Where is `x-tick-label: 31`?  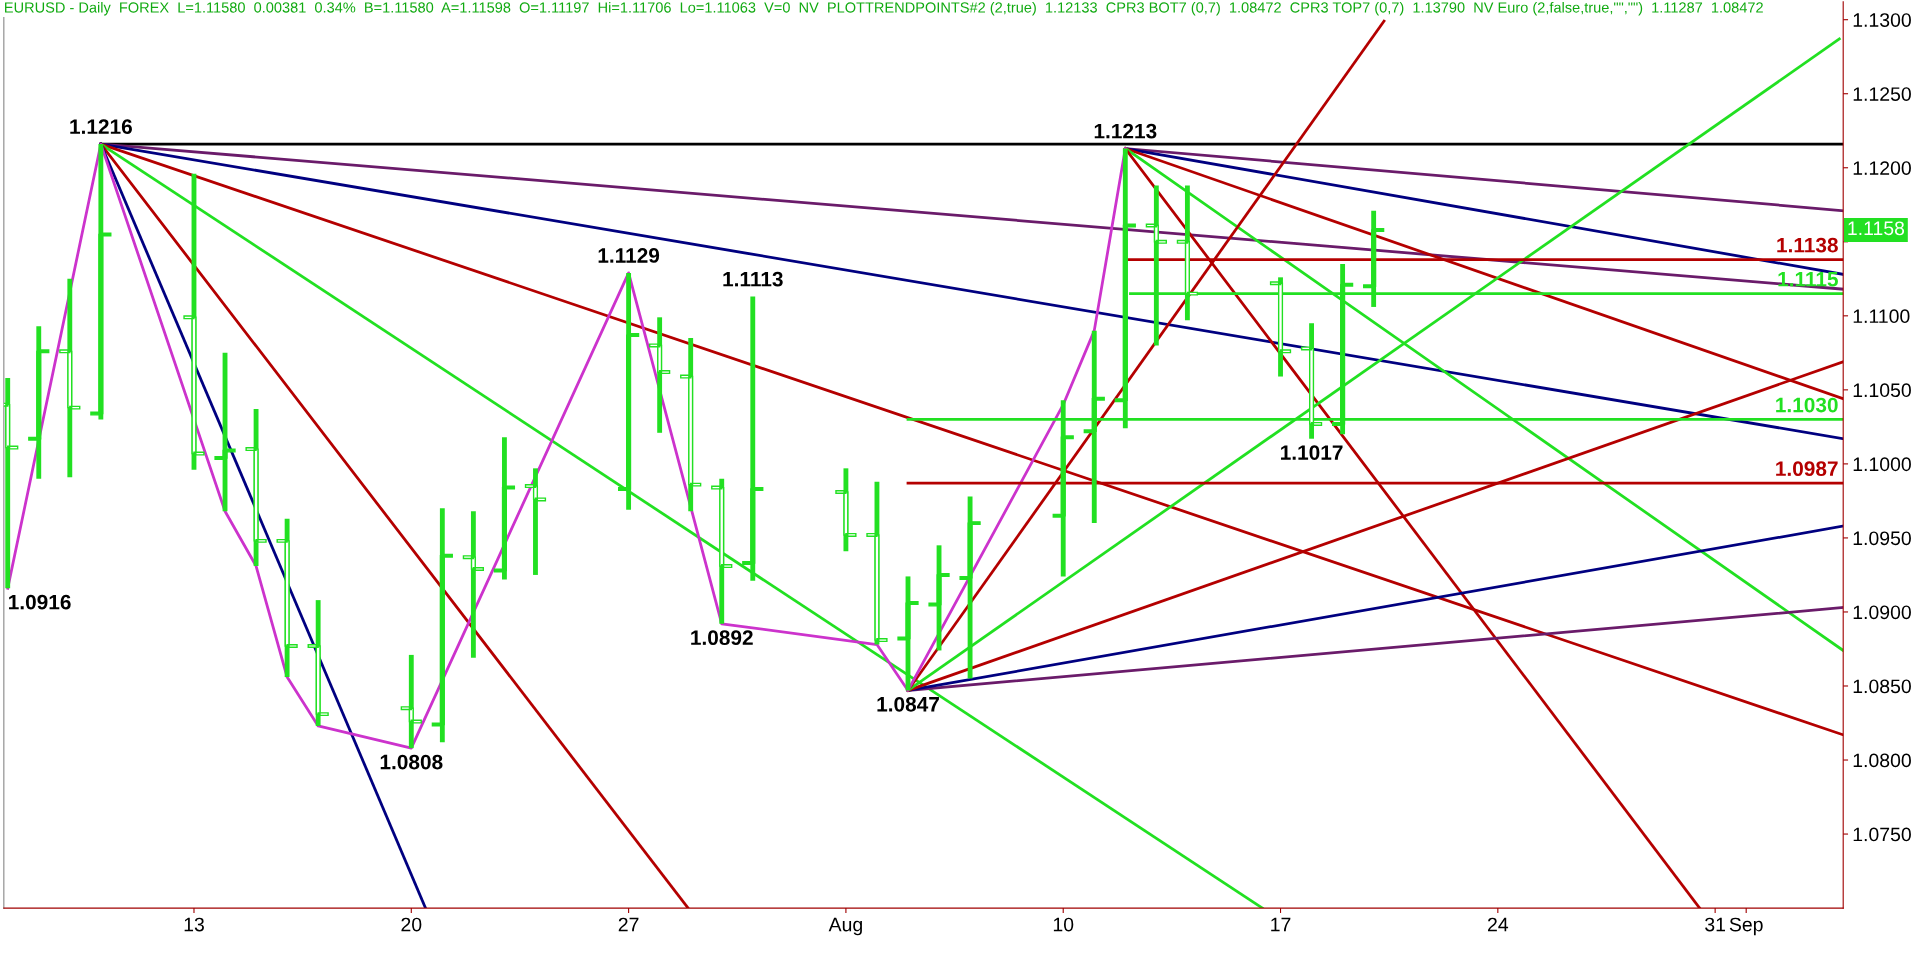 x-tick-label: 31 is located at coordinates (1715, 924).